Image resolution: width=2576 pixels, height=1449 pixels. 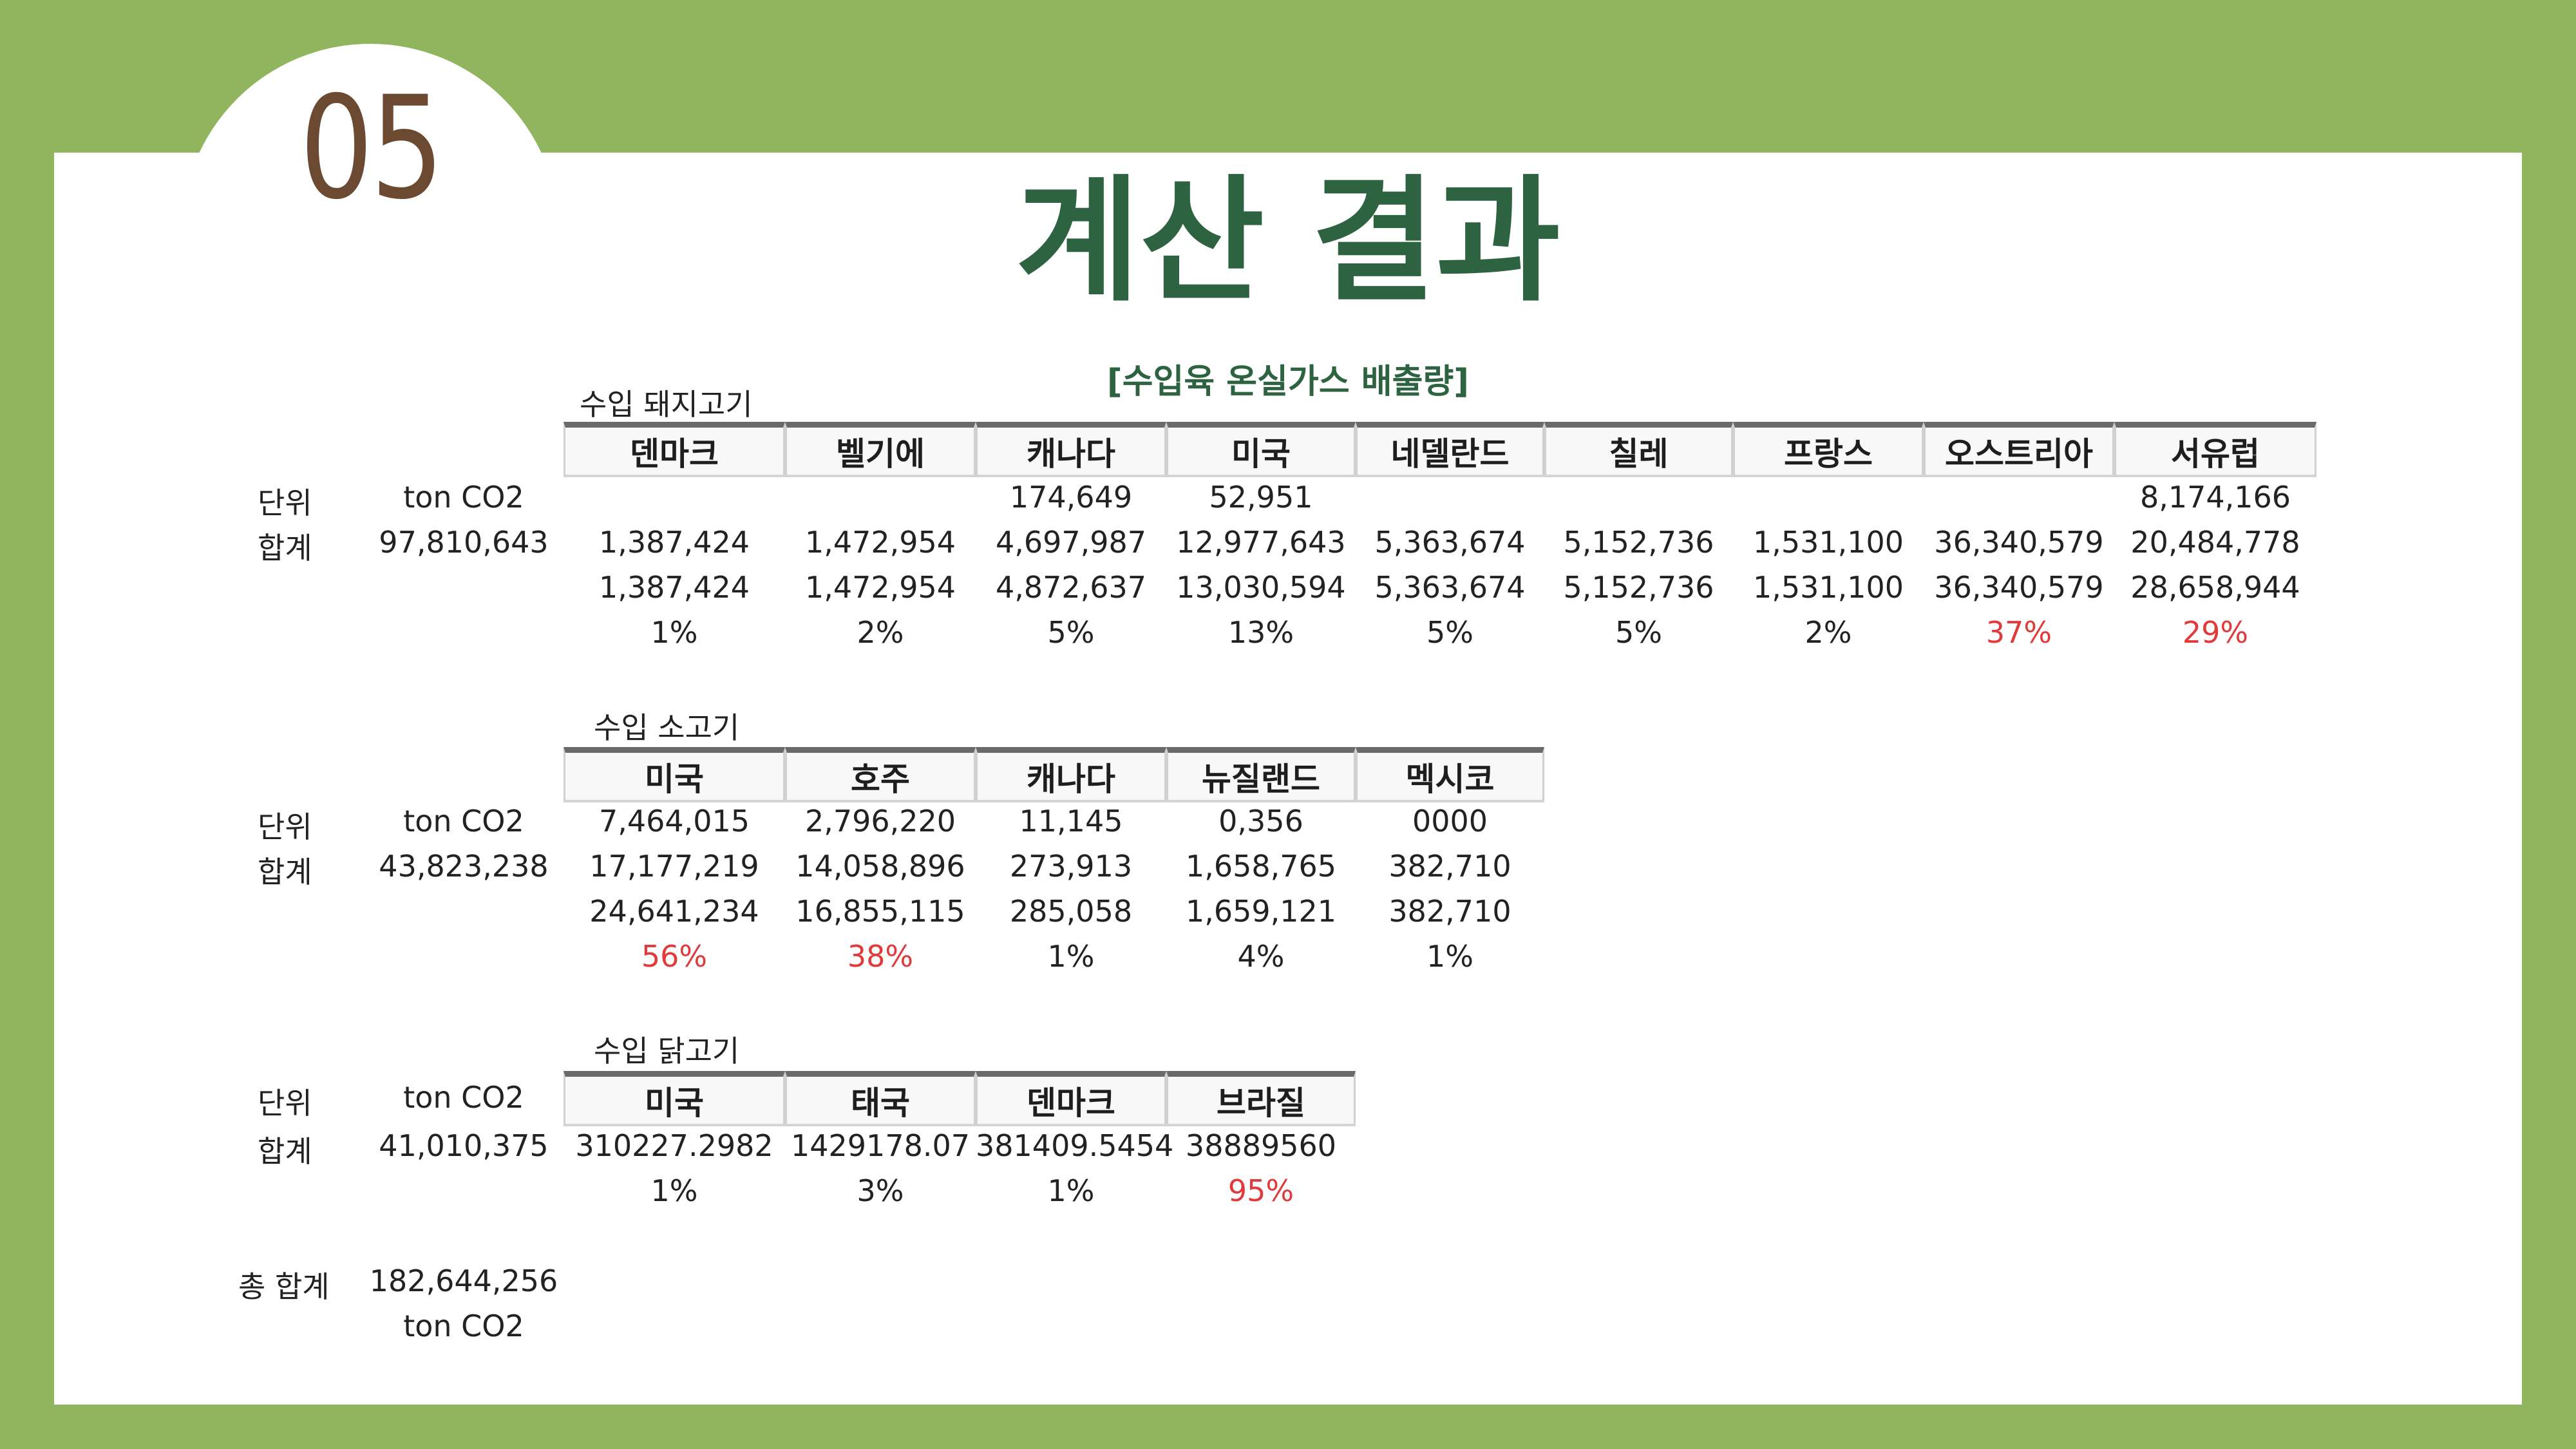 What do you see at coordinates (675, 956) in the screenshot?
I see `percent-cell-highlight: 56%` at bounding box center [675, 956].